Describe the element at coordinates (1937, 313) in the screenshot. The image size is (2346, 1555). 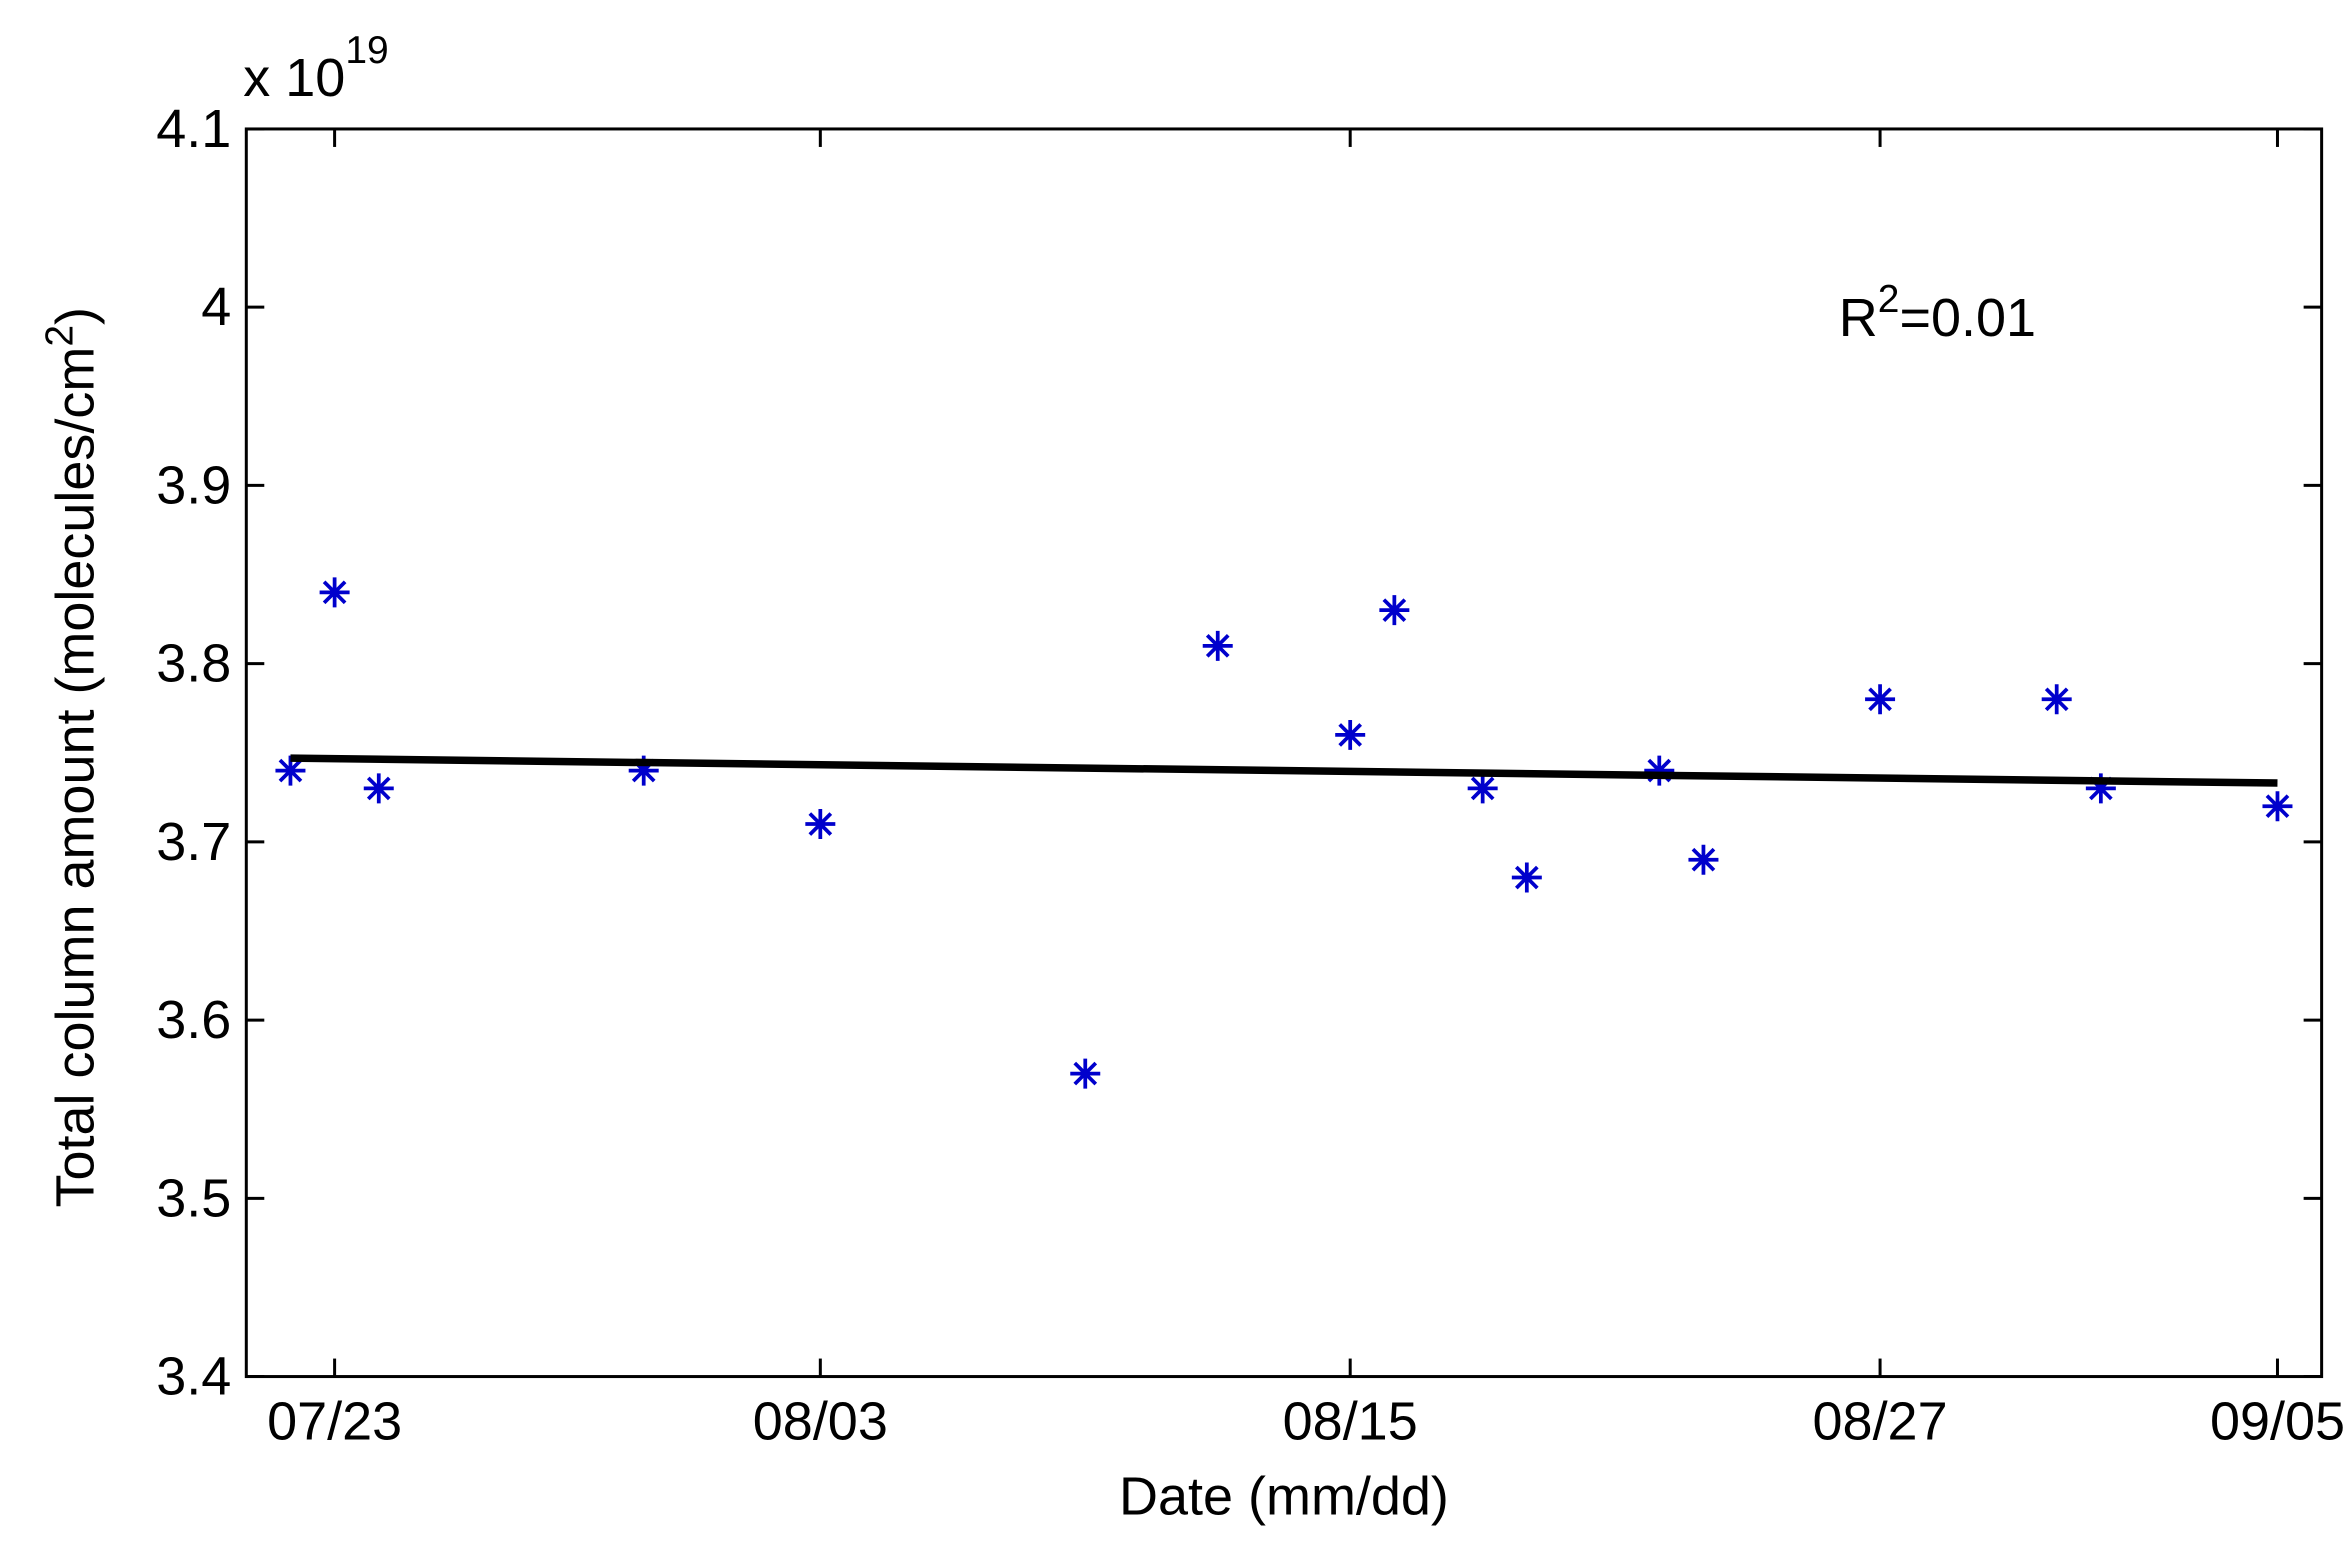
I see `annotation: R2=0.01` at that location.